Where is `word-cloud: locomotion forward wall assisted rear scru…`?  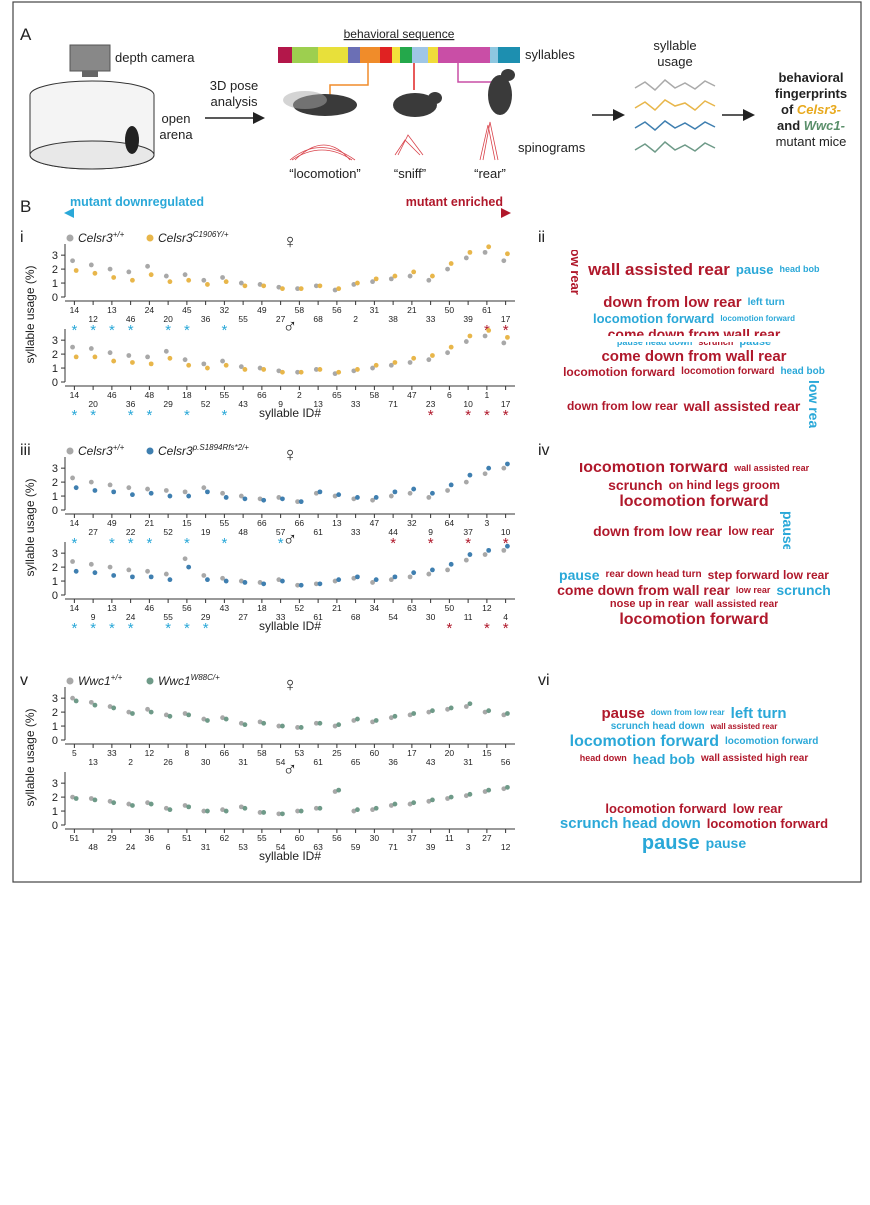
word-cloud: locomotion forward wall assisted rear scru… is located at coordinates (694, 506).